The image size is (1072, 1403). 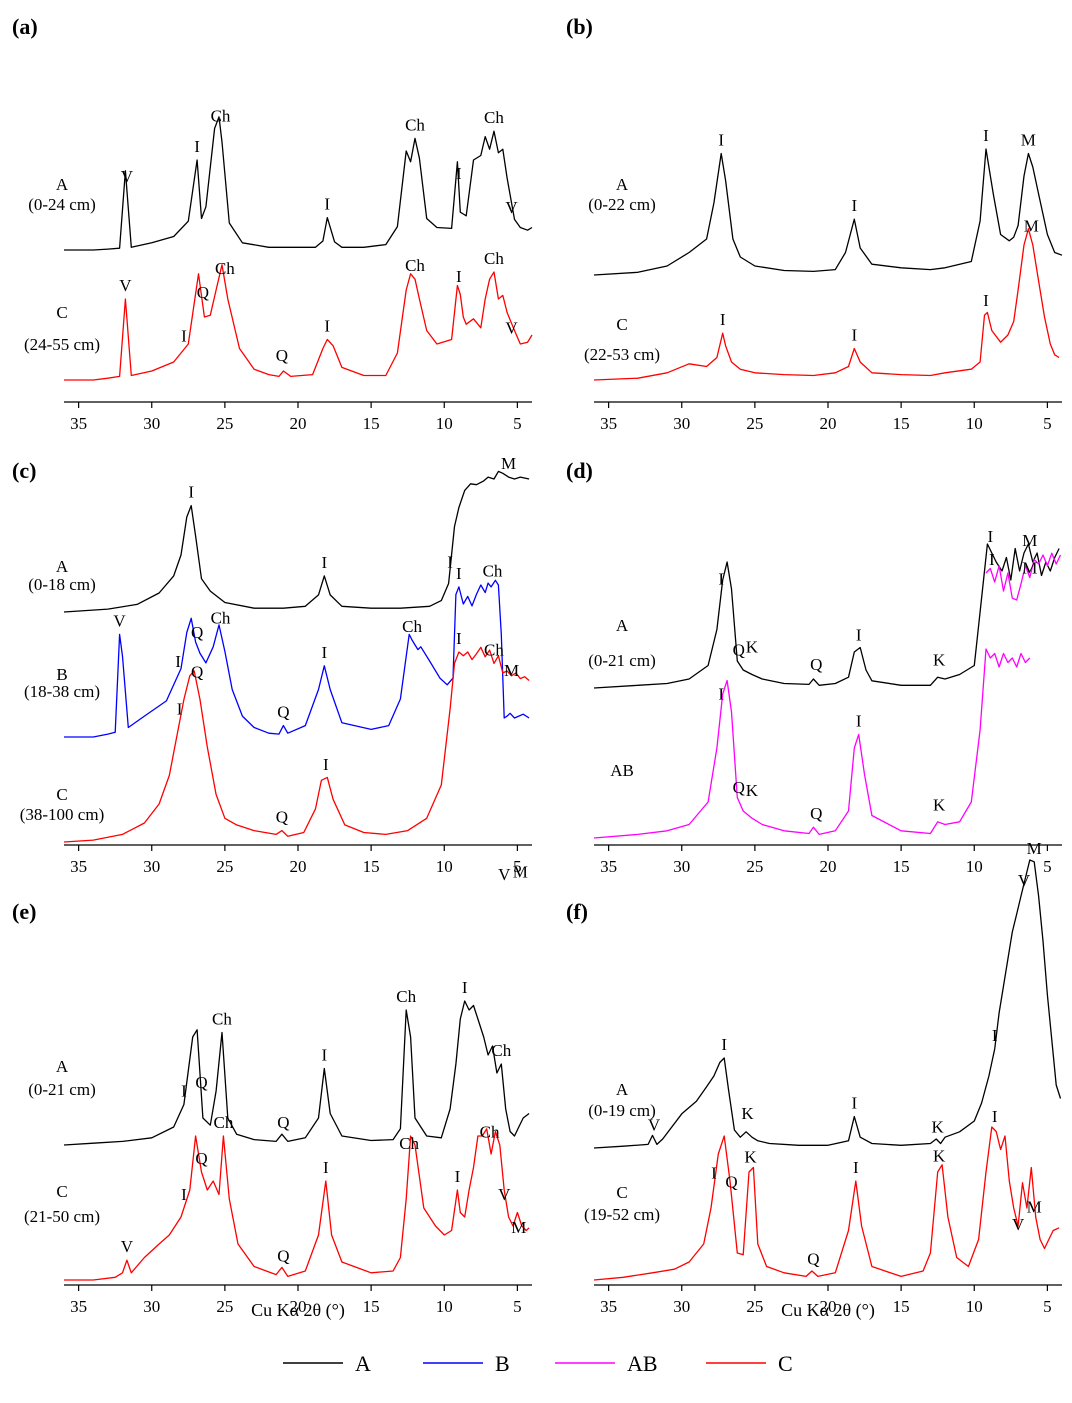 What do you see at coordinates (749, 1363) in the screenshot?
I see `legend-item-c: C` at bounding box center [749, 1363].